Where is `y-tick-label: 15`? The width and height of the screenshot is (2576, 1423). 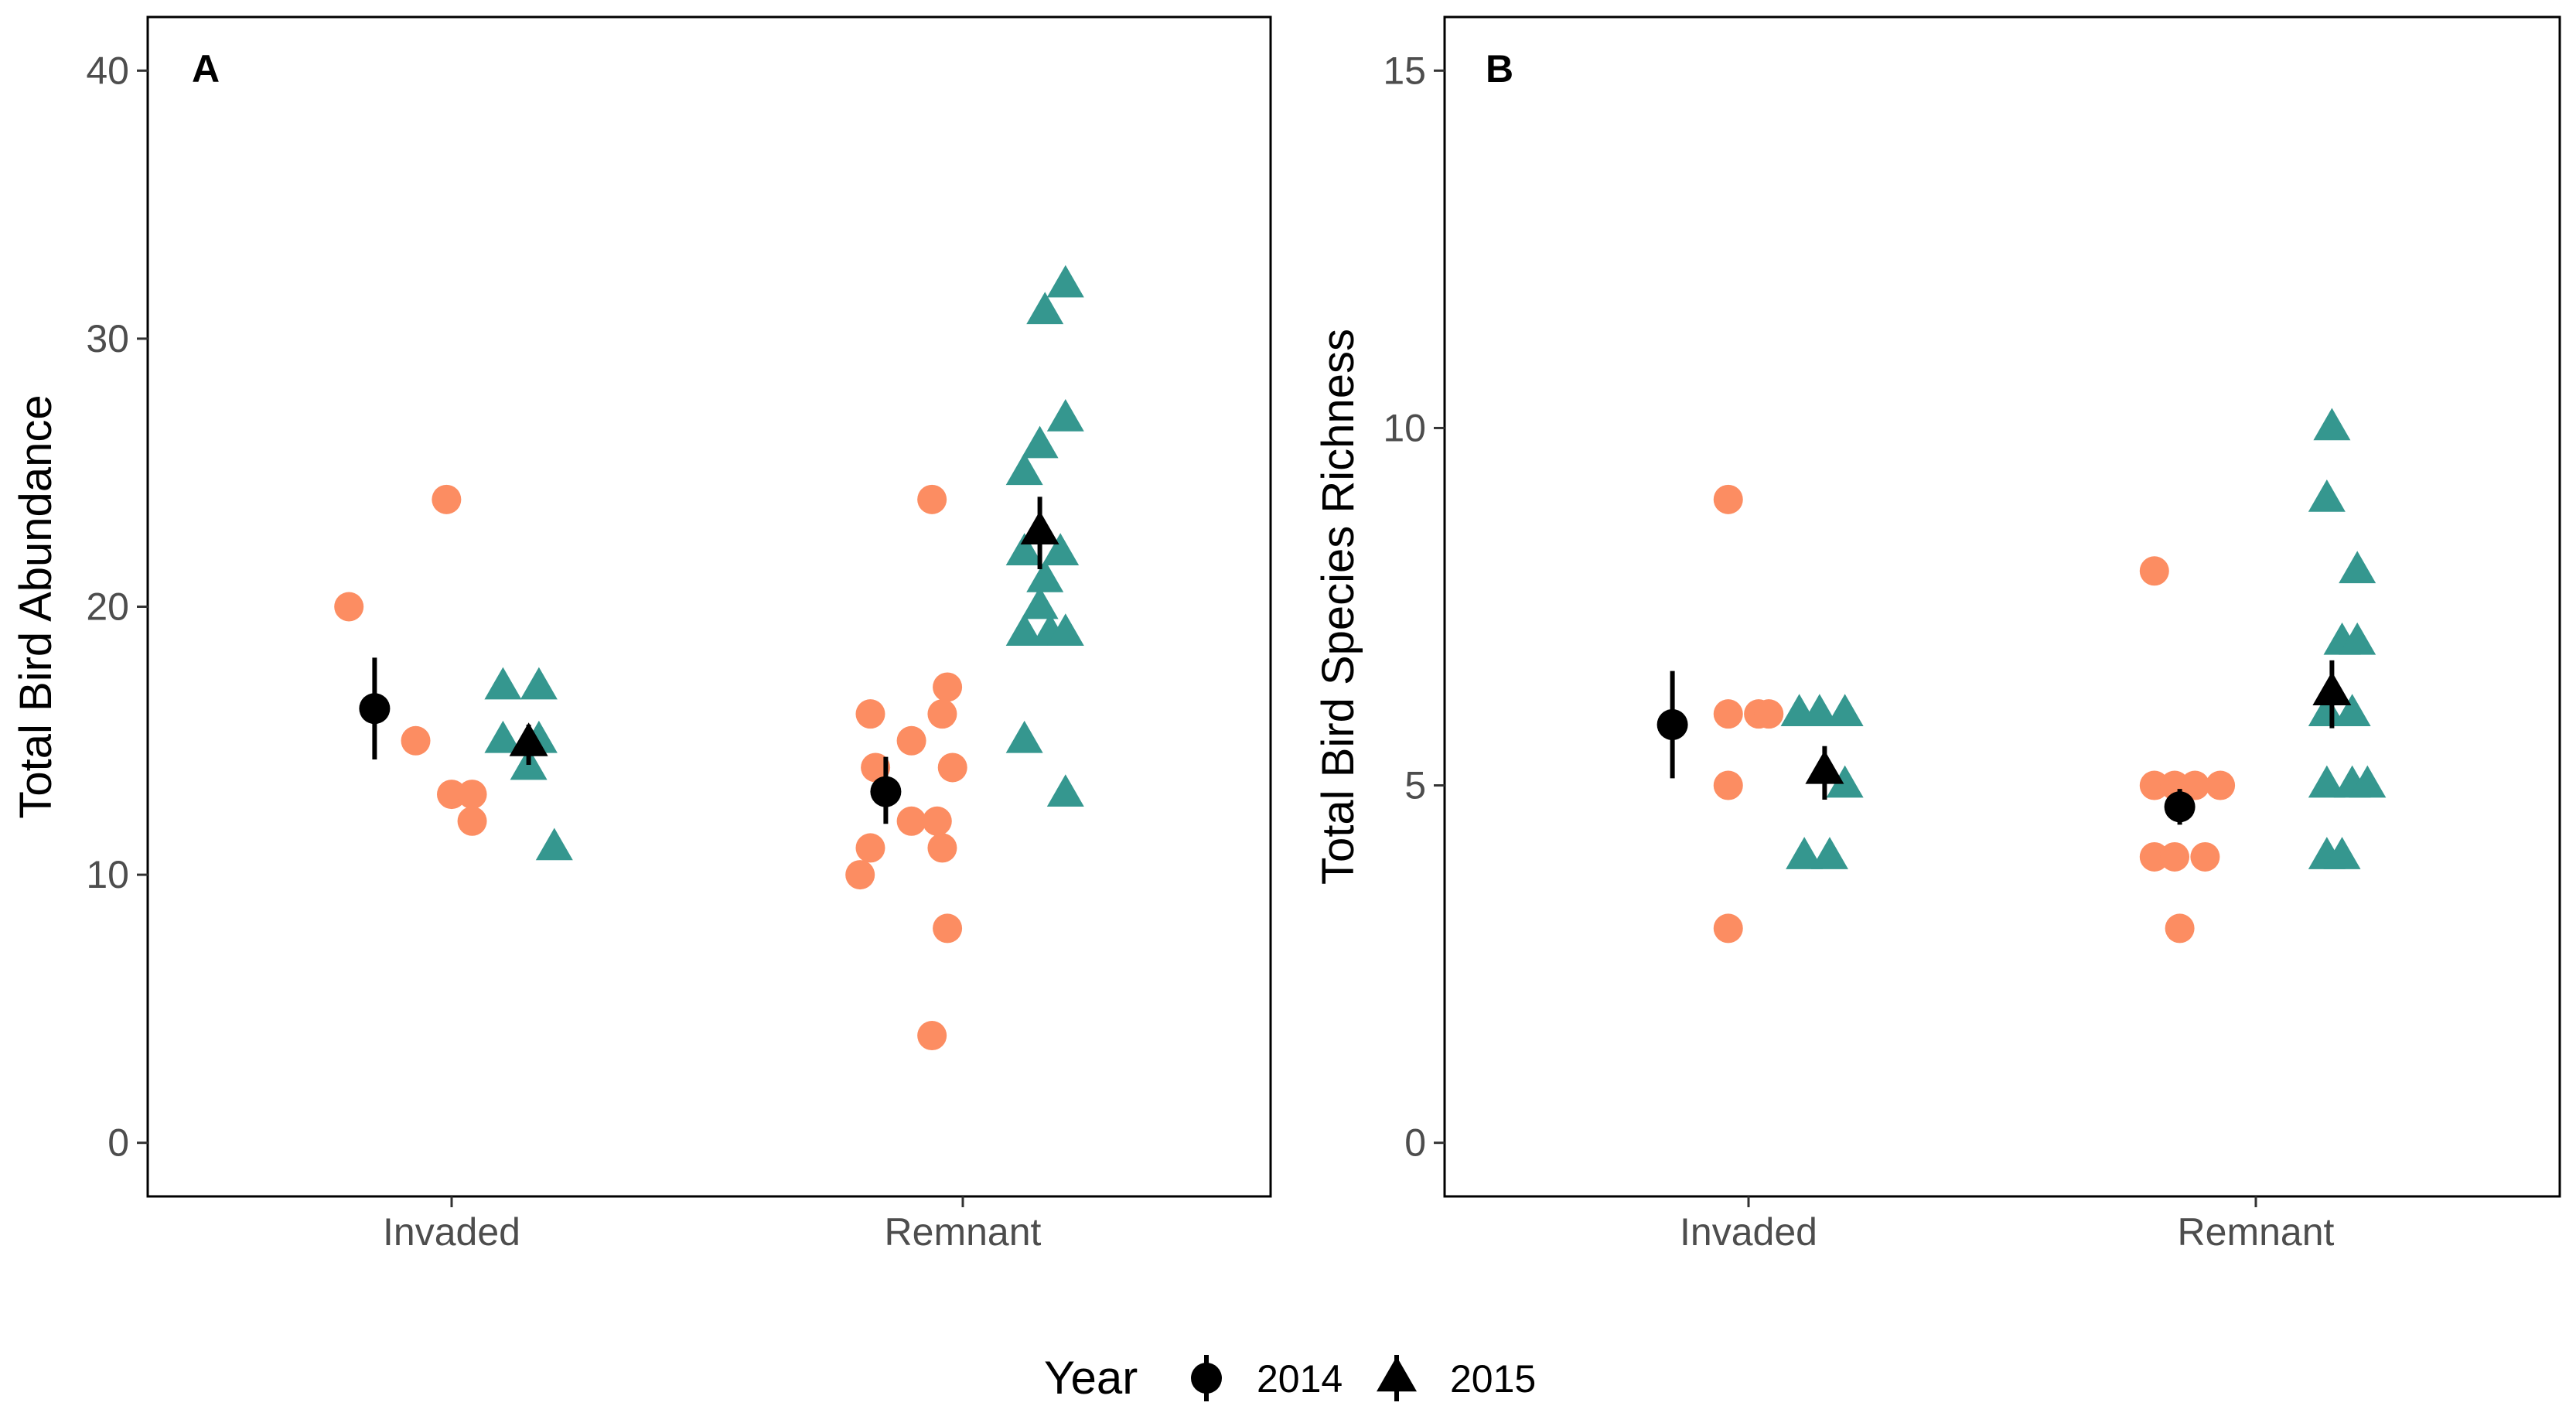
y-tick-label: 15 is located at coordinates (1405, 70).